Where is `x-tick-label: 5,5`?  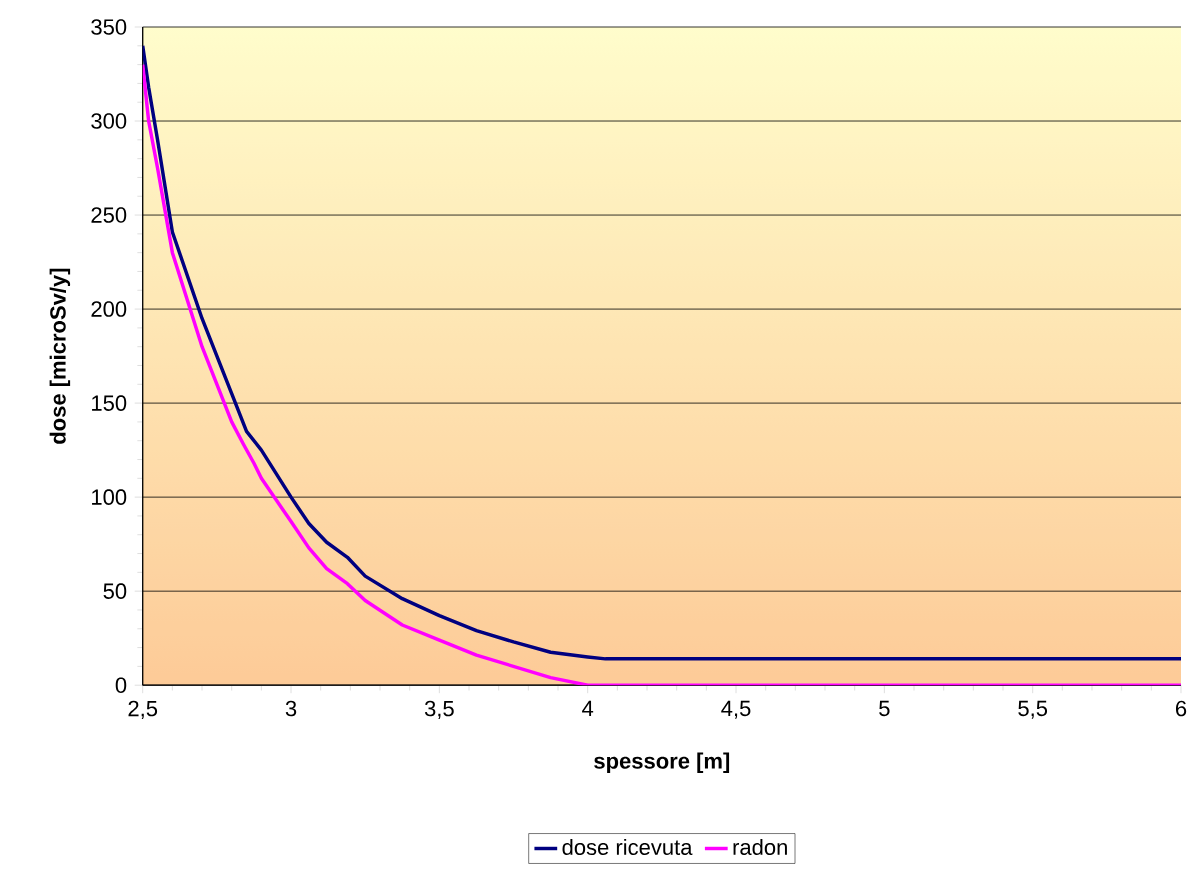
x-tick-label: 5,5 is located at coordinates (1033, 709).